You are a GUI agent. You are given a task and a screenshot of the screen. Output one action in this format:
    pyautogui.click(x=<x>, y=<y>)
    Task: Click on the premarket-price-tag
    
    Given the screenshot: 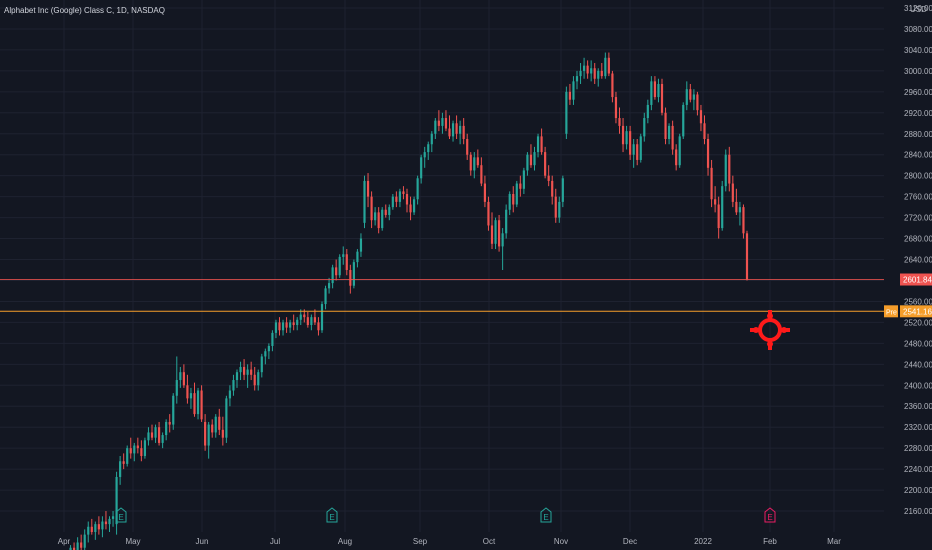 What is the action you would take?
    pyautogui.click(x=916, y=311)
    